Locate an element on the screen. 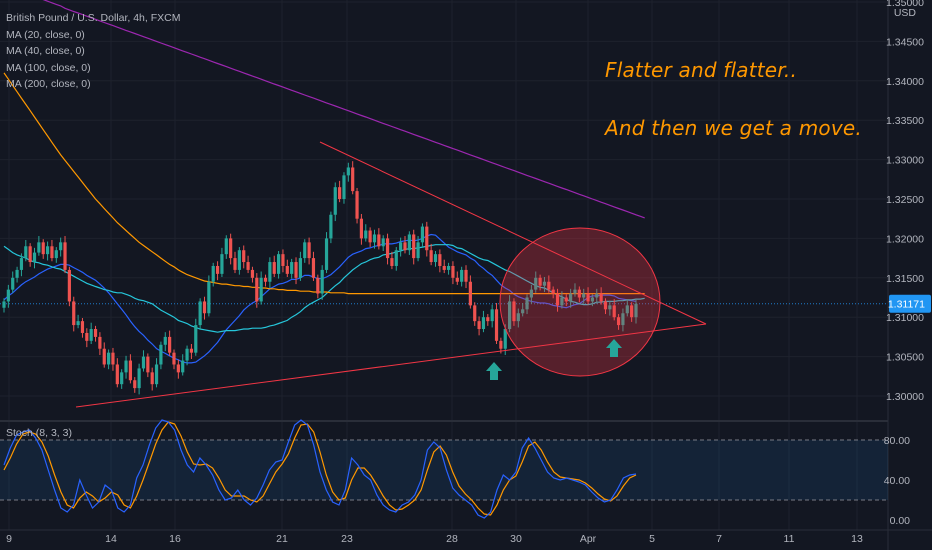  price-tick-label: 1.30000 is located at coordinates (905, 397).